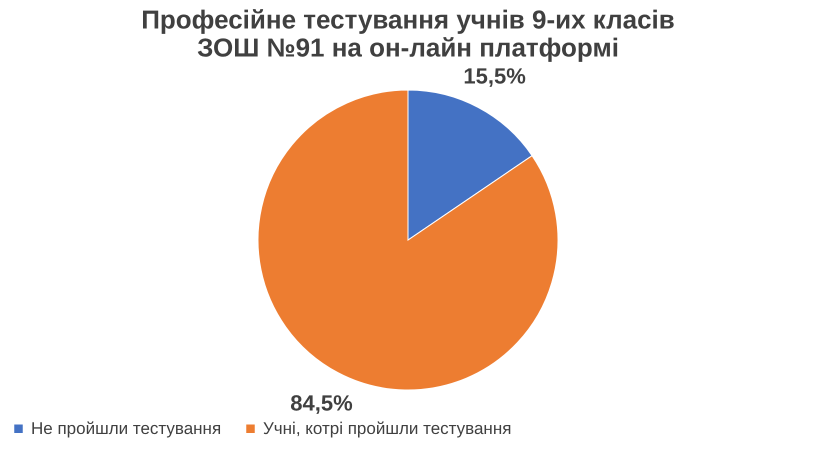 This screenshot has width=816, height=452. I want to click on legend-label: Не пройшли тестування, so click(126, 428).